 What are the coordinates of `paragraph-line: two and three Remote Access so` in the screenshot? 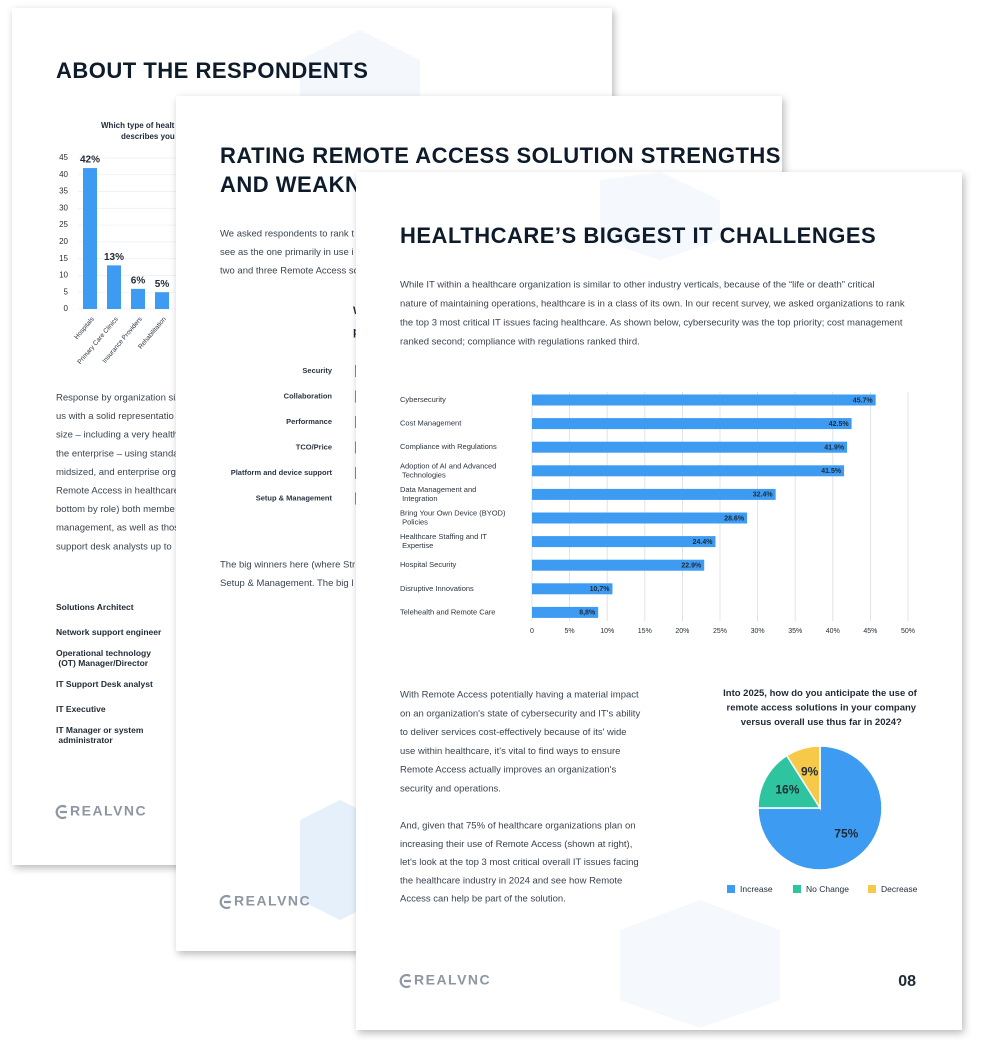 It's located at (289, 271).